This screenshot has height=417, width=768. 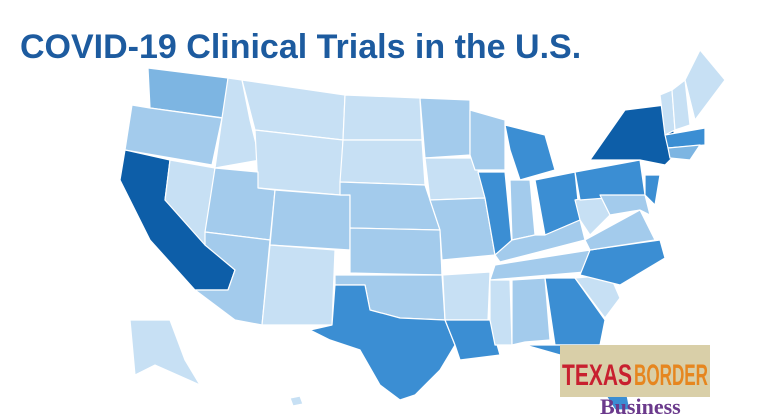 What do you see at coordinates (640, 405) in the screenshot?
I see `logo-word: Business` at bounding box center [640, 405].